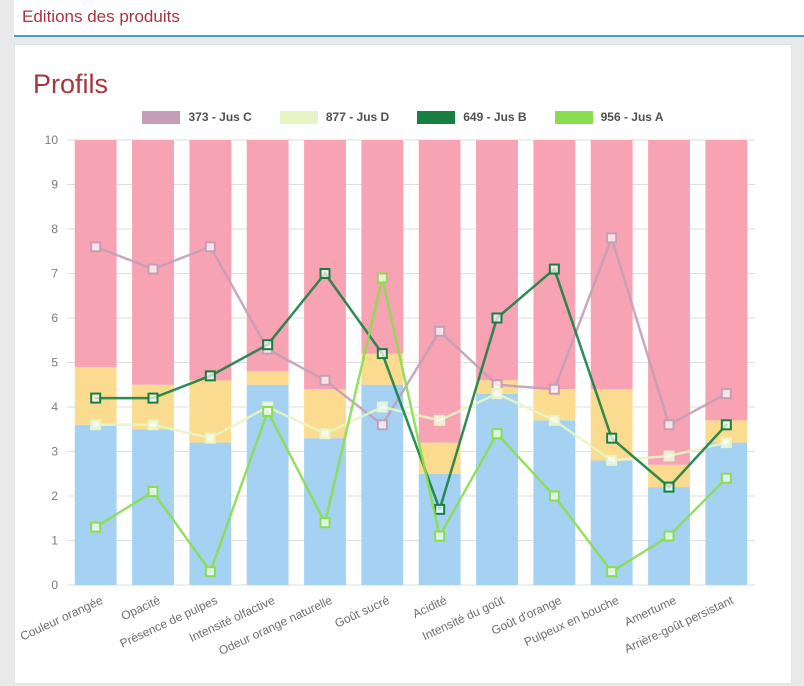 This screenshot has height=686, width=804. What do you see at coordinates (609, 117) in the screenshot?
I see `legend-item-956-jus-a: 956 - Jus A` at bounding box center [609, 117].